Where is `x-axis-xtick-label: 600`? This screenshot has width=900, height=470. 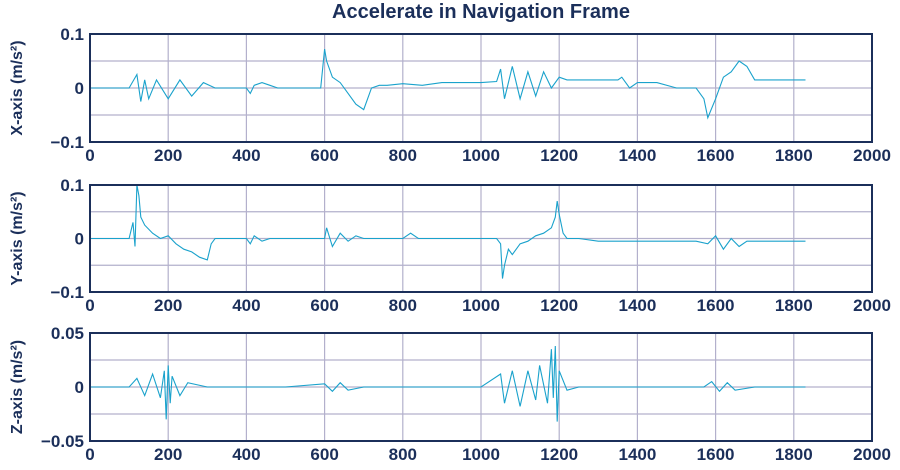
x-axis-xtick-label: 600 is located at coordinates (324, 155).